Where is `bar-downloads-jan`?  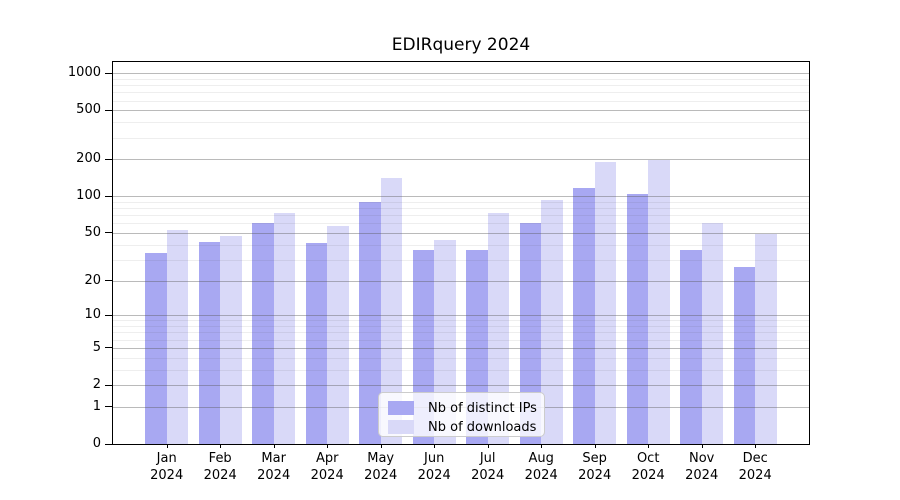 bar-downloads-jan is located at coordinates (177, 336).